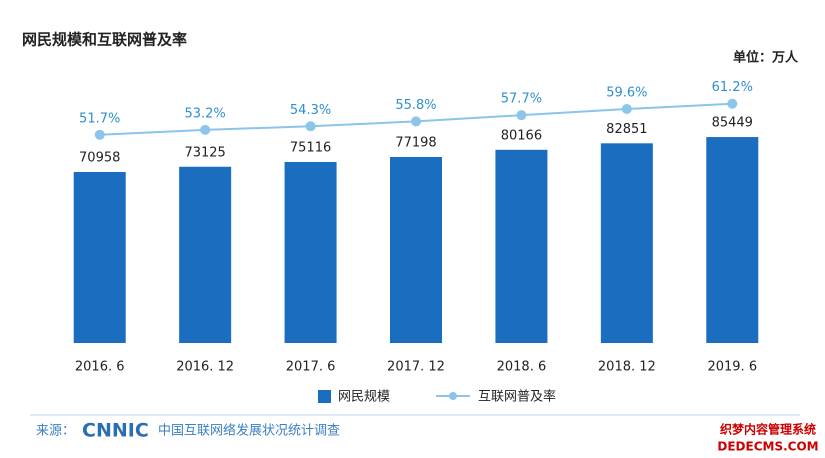 The image size is (825, 458). Describe the element at coordinates (310, 147) in the screenshot. I see `data-label: 75116` at that location.